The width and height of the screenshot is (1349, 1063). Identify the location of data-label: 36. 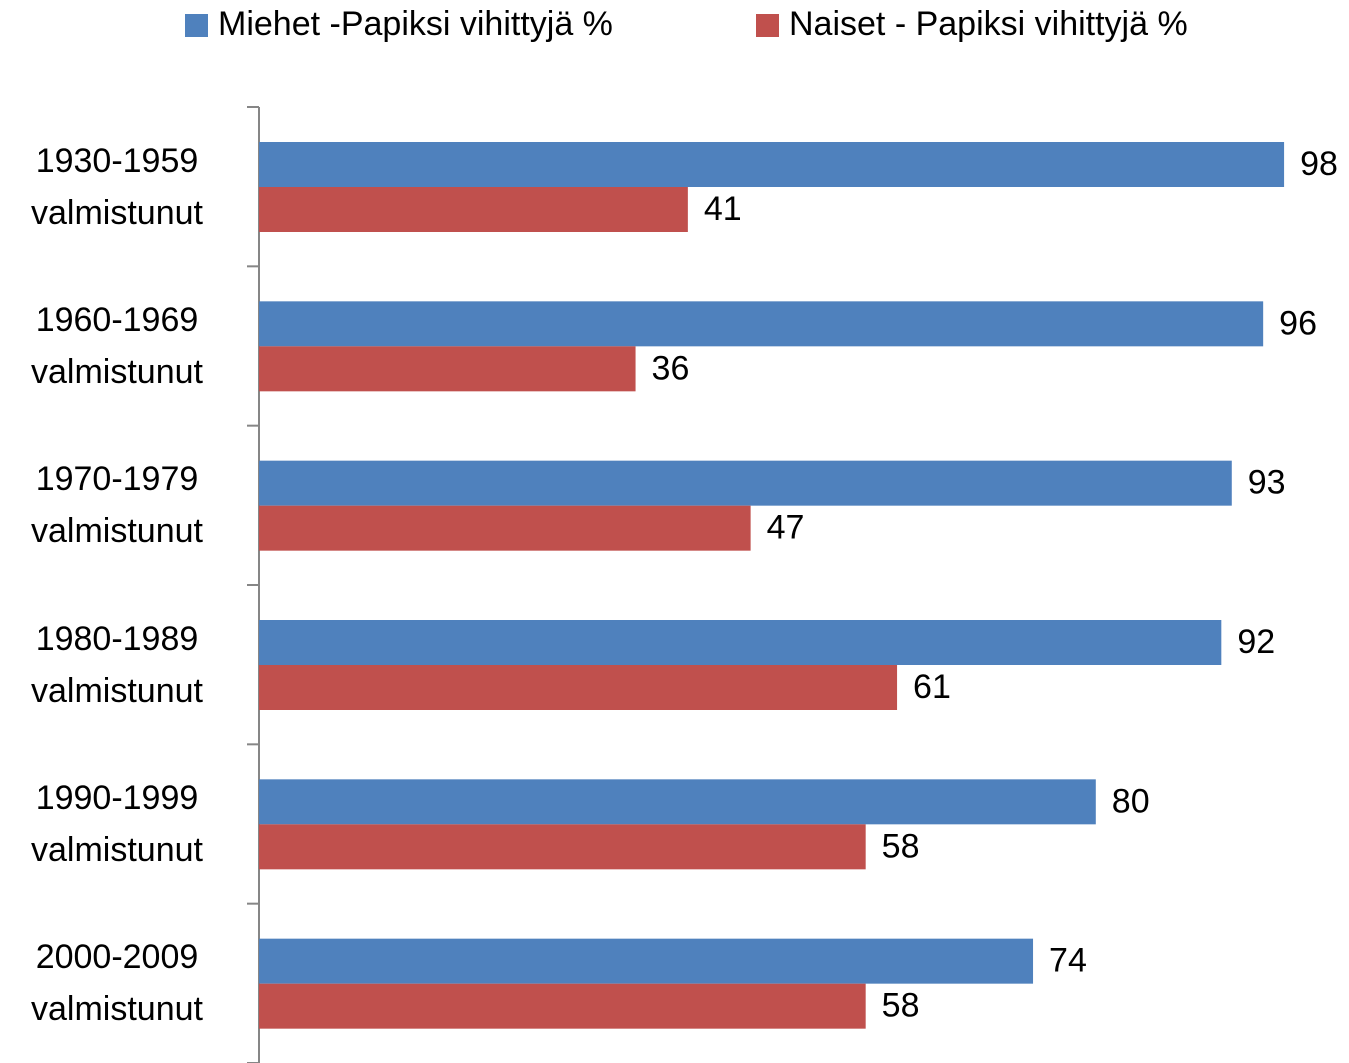
(671, 368).